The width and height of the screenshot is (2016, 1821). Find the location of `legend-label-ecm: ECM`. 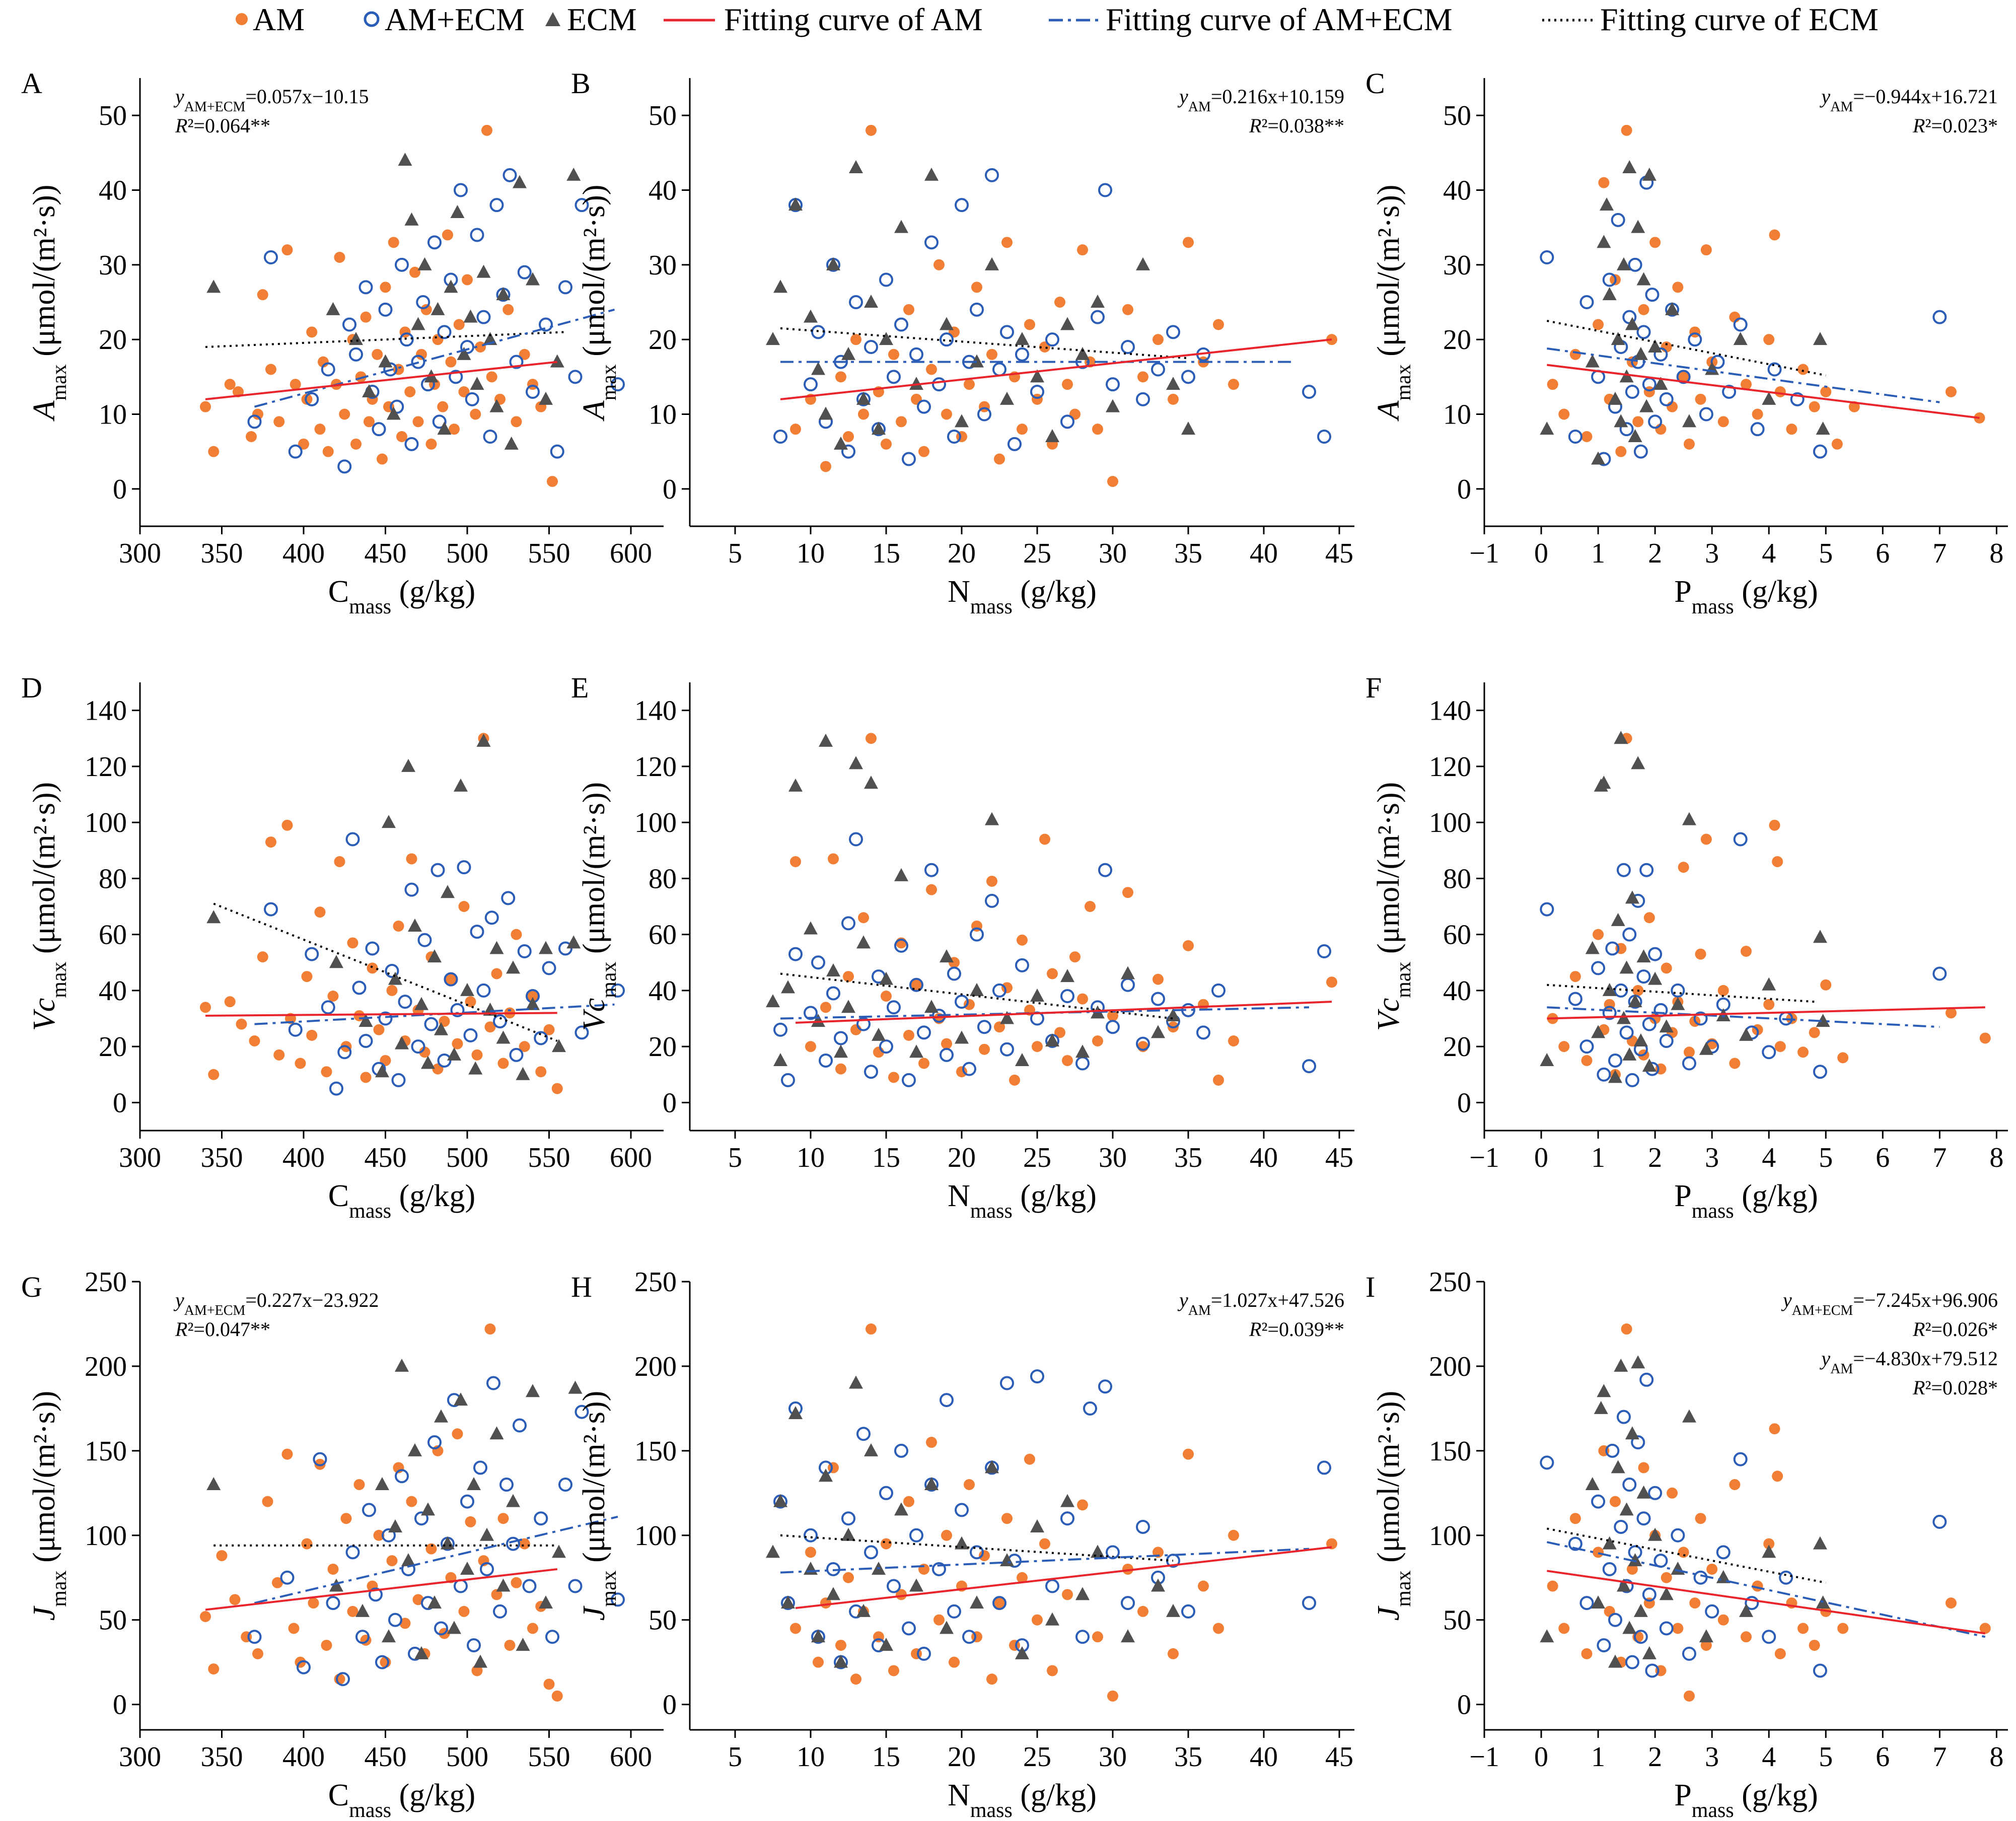

legend-label-ecm: ECM is located at coordinates (602, 20).